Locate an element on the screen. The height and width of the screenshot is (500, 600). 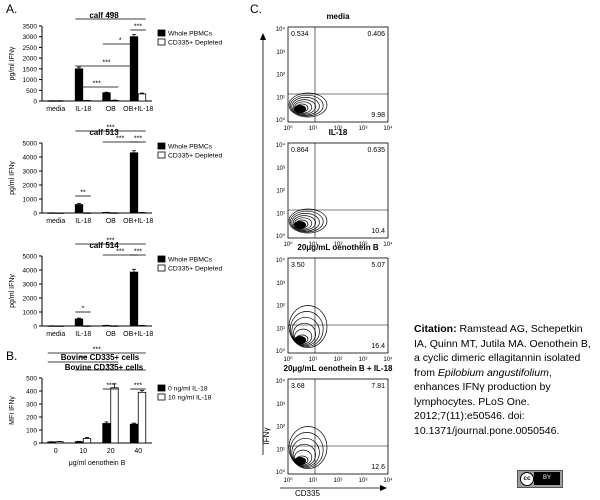
chart1-y-tick-label: 2500 is located at coordinates (30, 48).